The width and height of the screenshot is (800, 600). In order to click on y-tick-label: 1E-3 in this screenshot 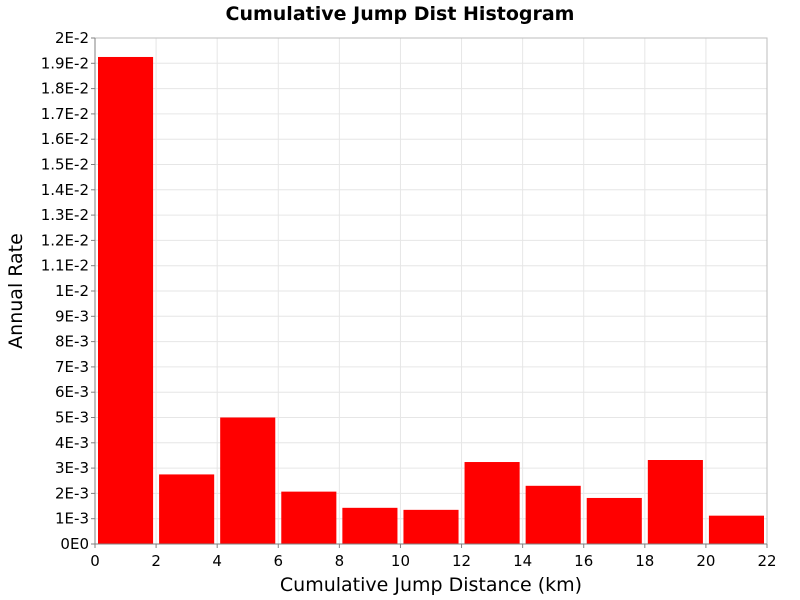, I will do `click(72, 519)`.